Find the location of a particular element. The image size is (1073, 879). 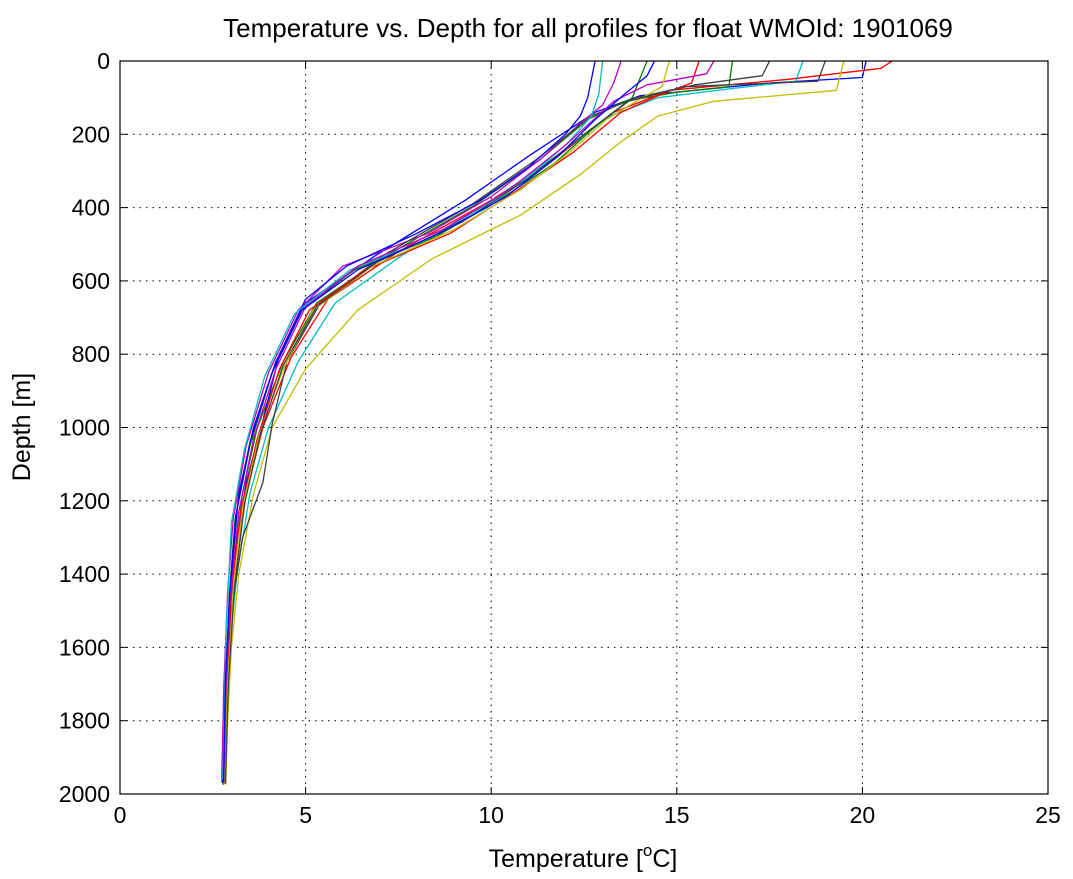

y-tick-label: 600 is located at coordinates (91, 281).